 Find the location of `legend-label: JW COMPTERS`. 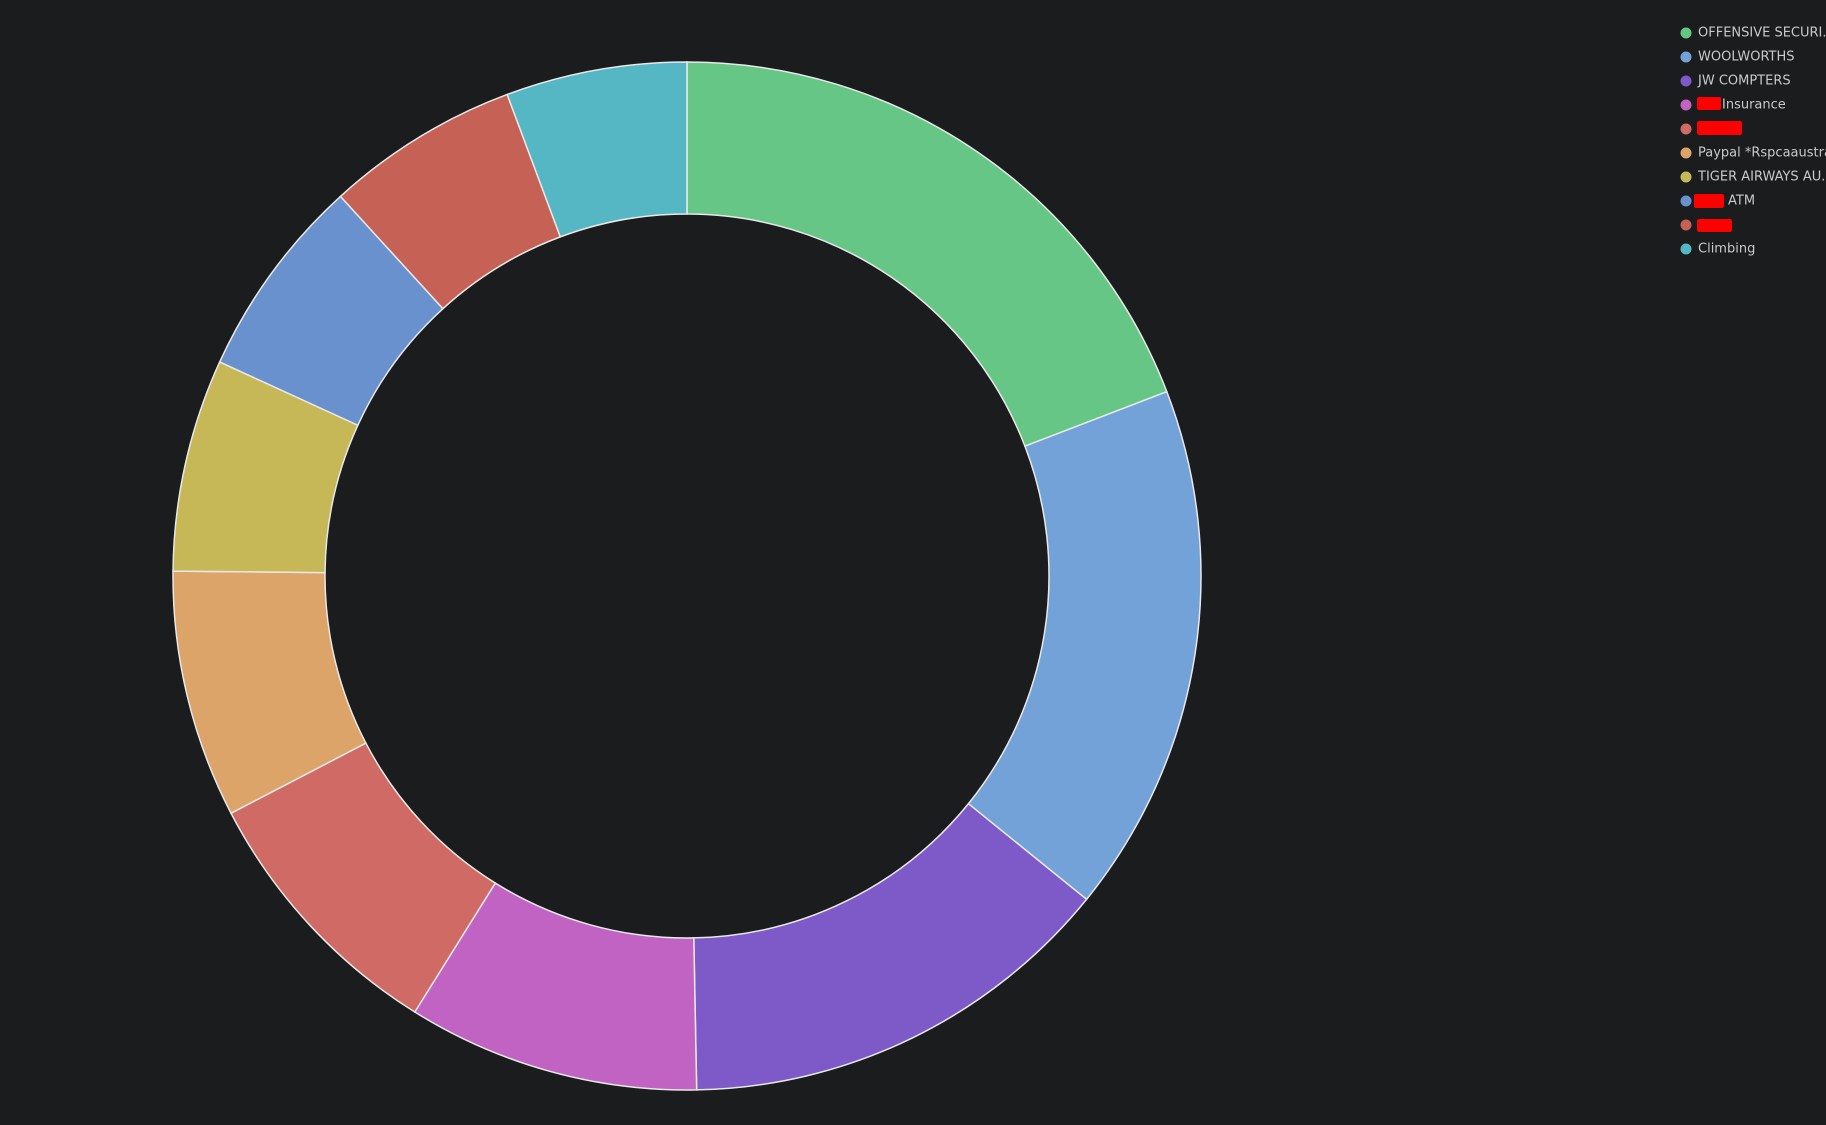

legend-label: JW COMPTERS is located at coordinates (1744, 81).